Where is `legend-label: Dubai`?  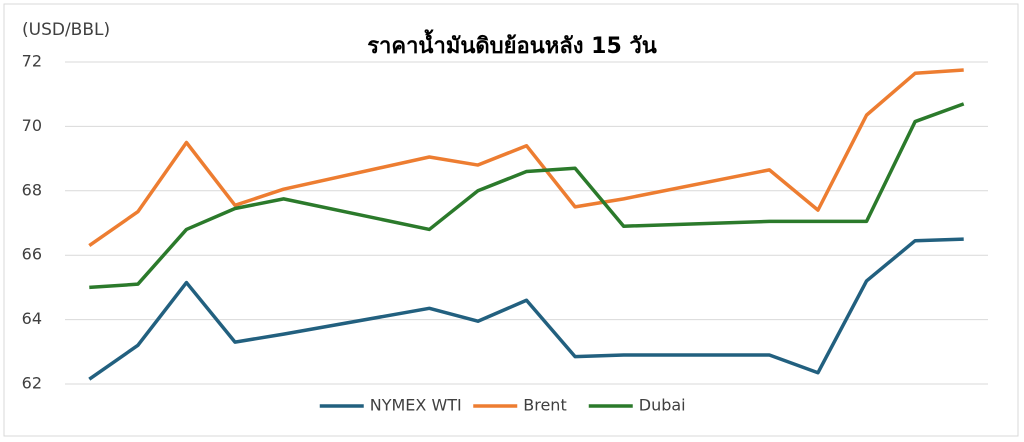 legend-label: Dubai is located at coordinates (662, 405).